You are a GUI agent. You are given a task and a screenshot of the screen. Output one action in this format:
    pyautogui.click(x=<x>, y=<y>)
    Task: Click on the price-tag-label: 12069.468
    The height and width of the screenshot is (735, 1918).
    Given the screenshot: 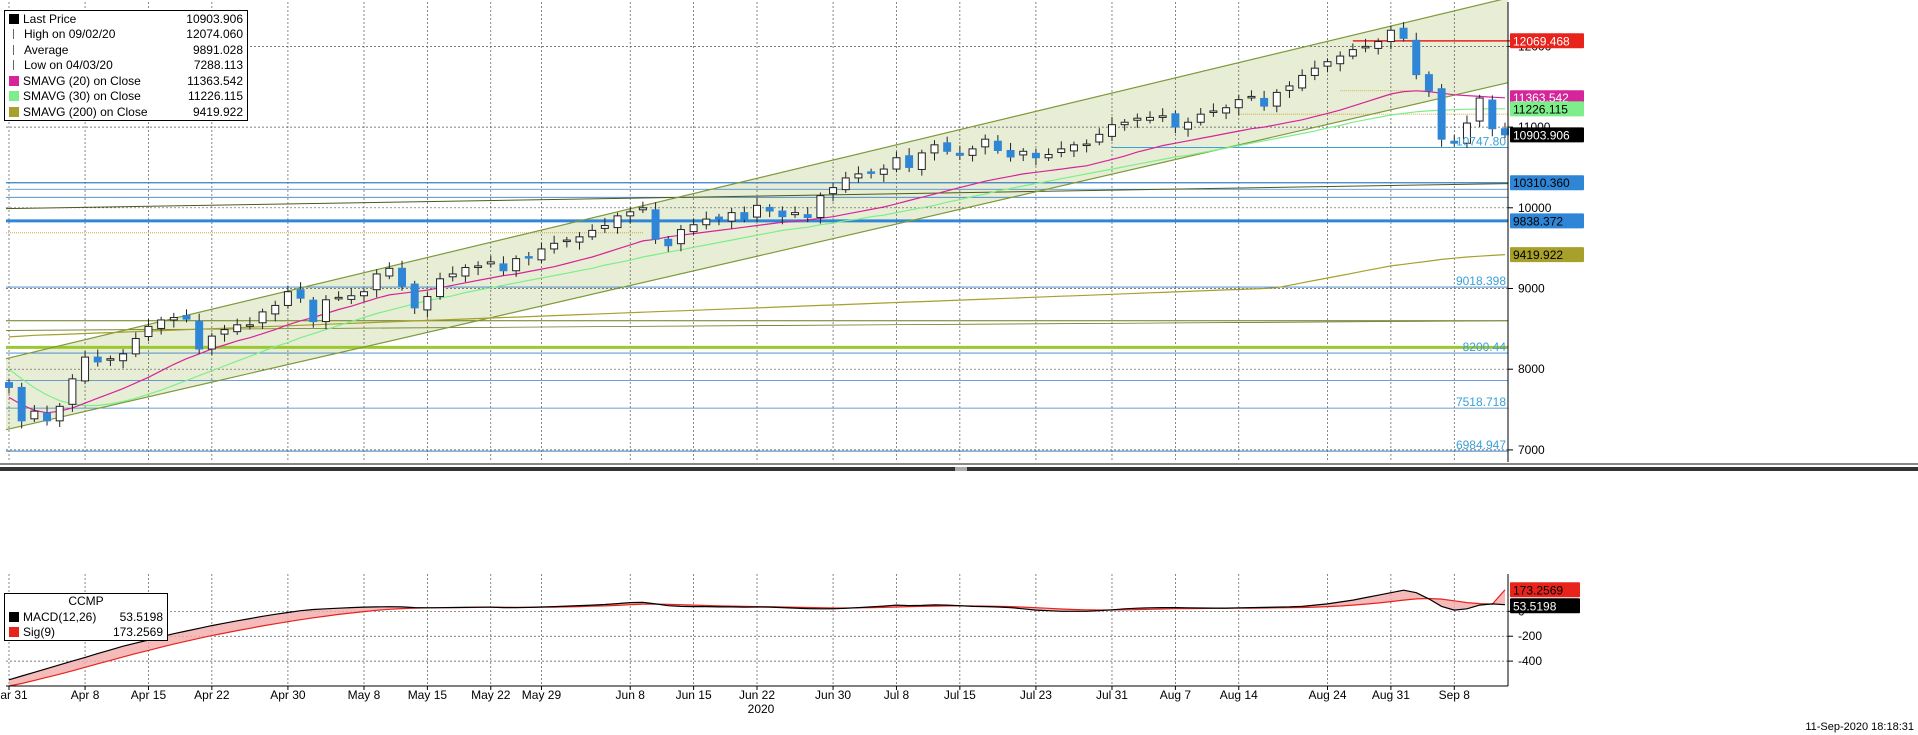 What is the action you would take?
    pyautogui.click(x=1541, y=41)
    